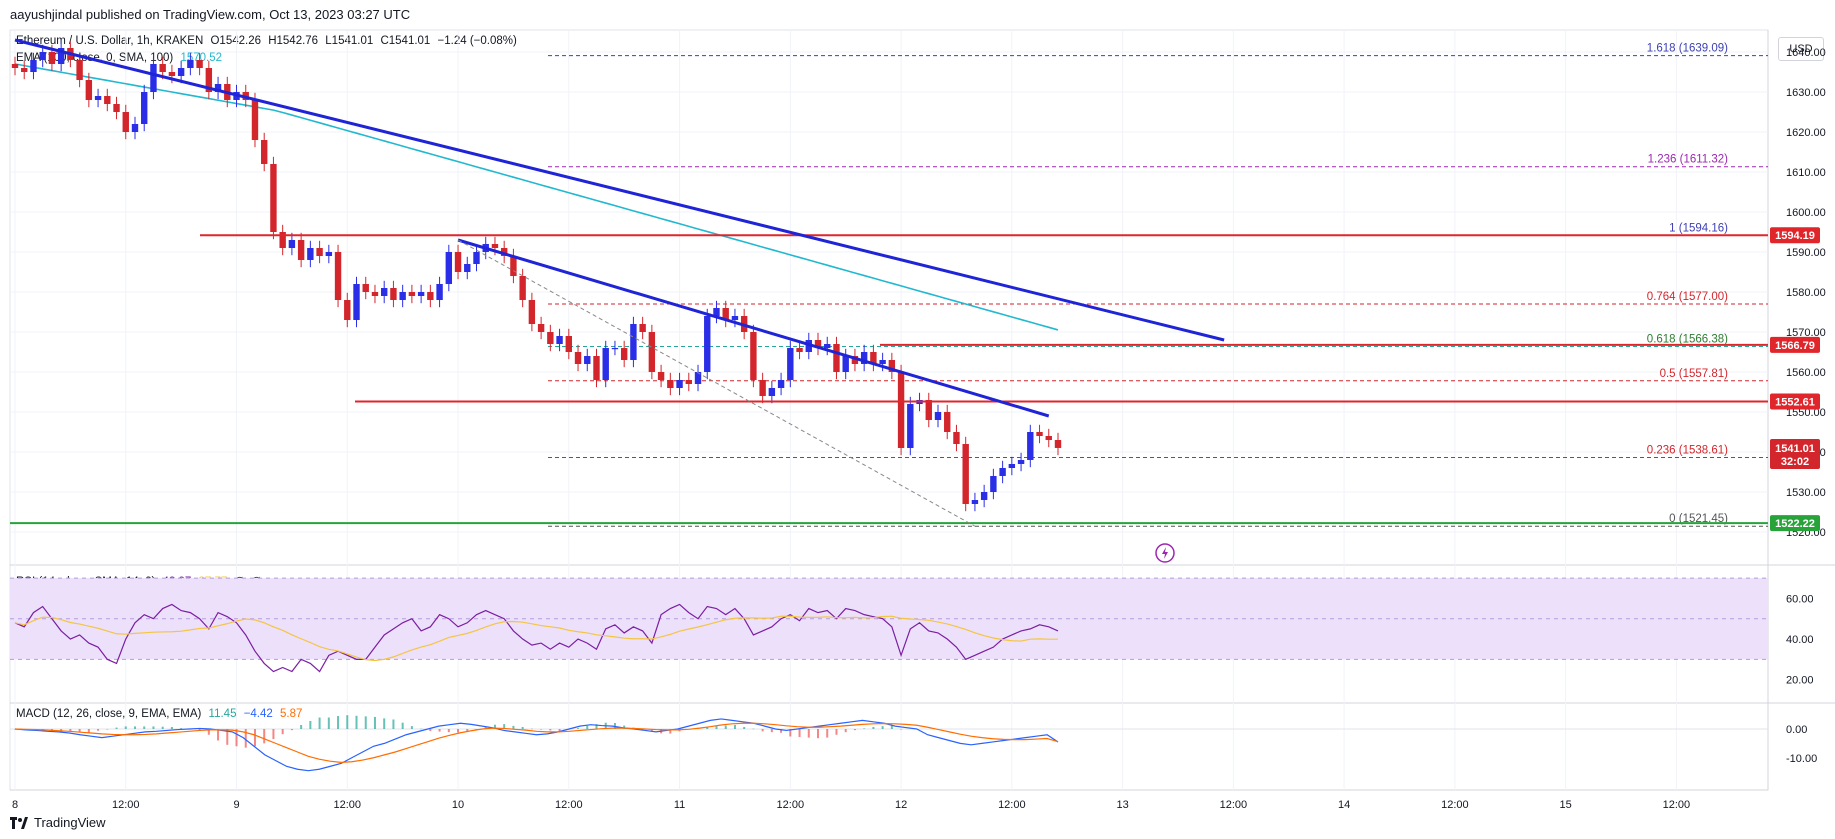 The height and width of the screenshot is (839, 1835). I want to click on symbol-name: Ethereum / U.S. Dollar, 1h, KRAKEN, so click(110, 41).